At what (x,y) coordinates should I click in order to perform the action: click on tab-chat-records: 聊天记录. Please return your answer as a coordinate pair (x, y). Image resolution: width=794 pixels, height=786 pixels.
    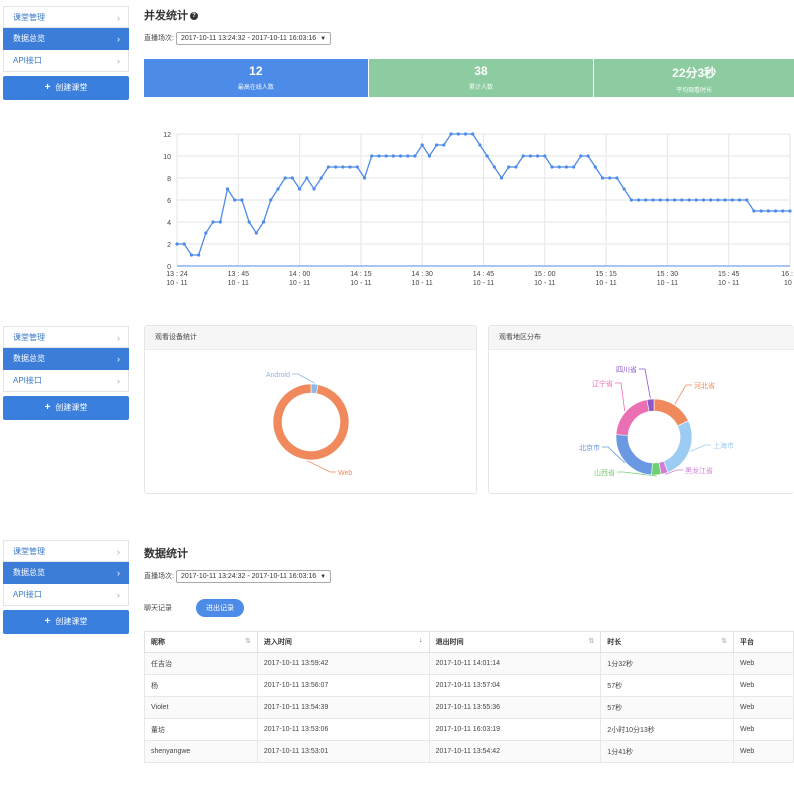
    Looking at the image, I should click on (158, 608).